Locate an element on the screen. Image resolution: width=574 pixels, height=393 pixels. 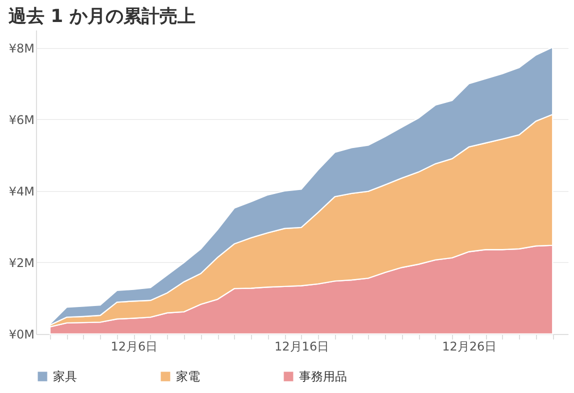
x-tick-label: 12月16日 is located at coordinates (302, 347).